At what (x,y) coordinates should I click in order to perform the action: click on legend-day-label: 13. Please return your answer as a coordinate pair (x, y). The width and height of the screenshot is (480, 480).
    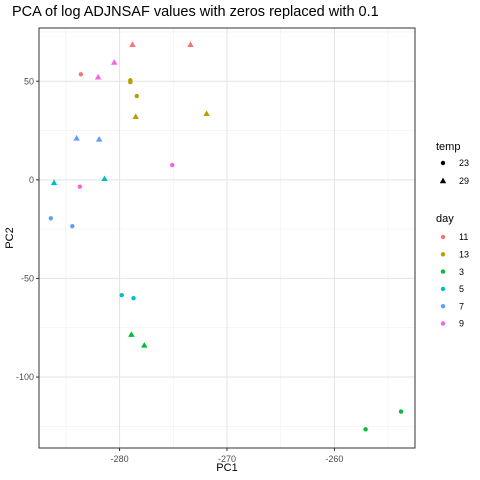
    Looking at the image, I should click on (464, 255).